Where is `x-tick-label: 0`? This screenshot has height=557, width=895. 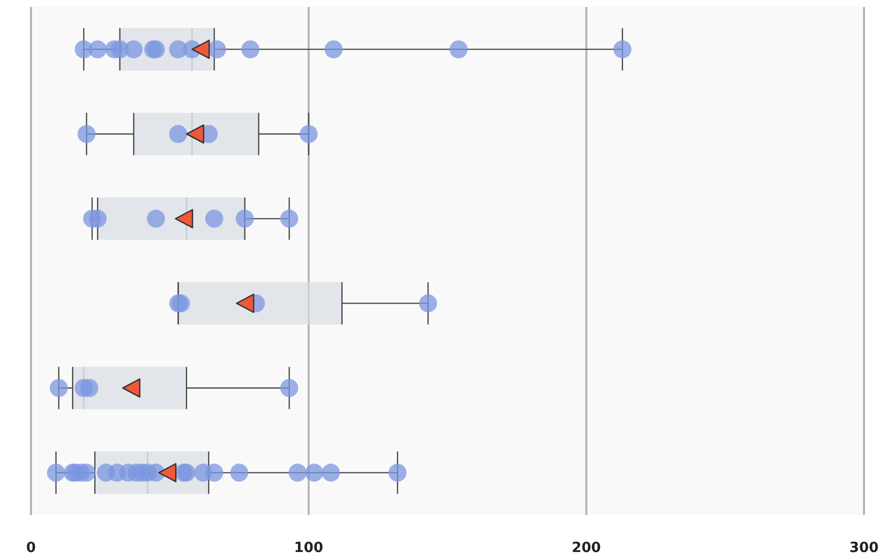
x-tick-label: 0 is located at coordinates (31, 548).